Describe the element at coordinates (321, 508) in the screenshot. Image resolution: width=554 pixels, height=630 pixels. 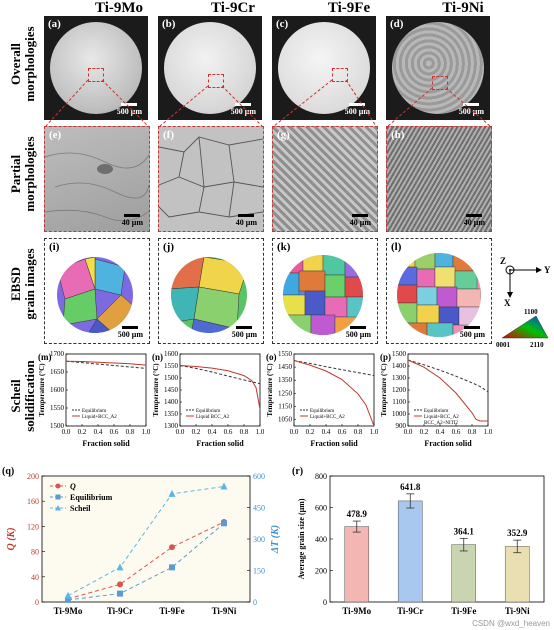
I see `y-tick-label: 600` at that location.